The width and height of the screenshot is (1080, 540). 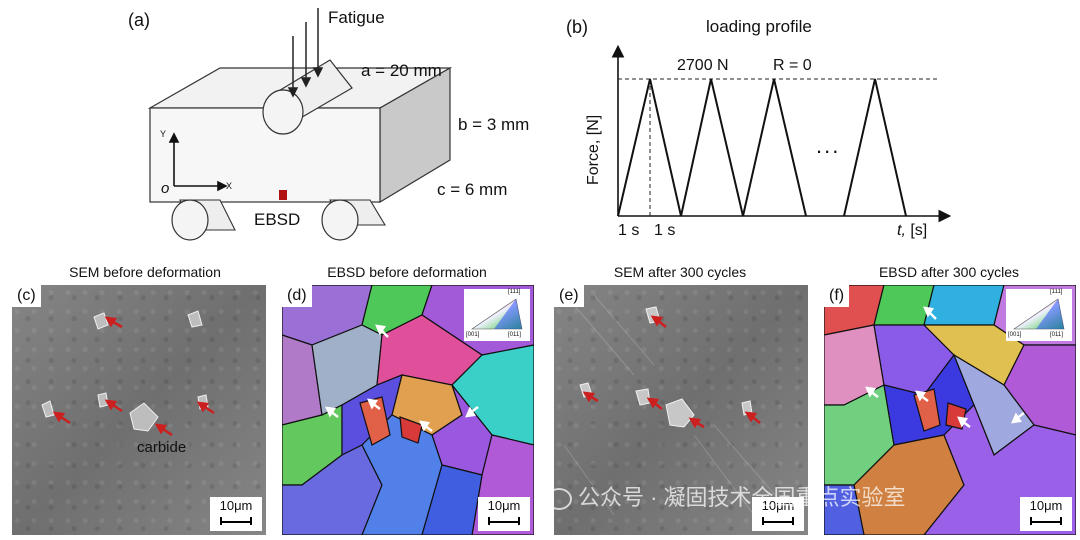 What do you see at coordinates (26, 296) in the screenshot?
I see `panel-c-label: (c)` at bounding box center [26, 296].